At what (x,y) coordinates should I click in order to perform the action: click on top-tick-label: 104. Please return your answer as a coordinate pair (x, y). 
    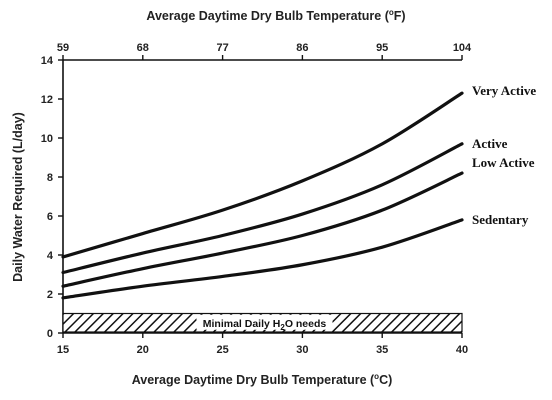
    Looking at the image, I should click on (462, 48).